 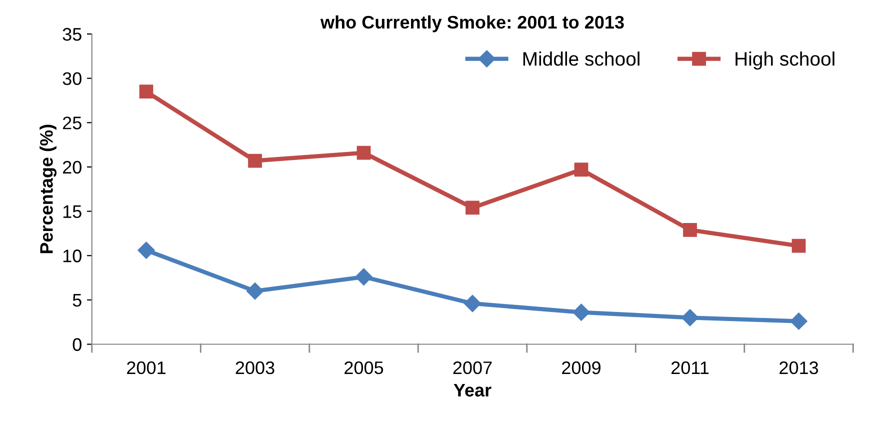 What do you see at coordinates (48, 189) in the screenshot?
I see `y-axis-title: Percentage (%)` at bounding box center [48, 189].